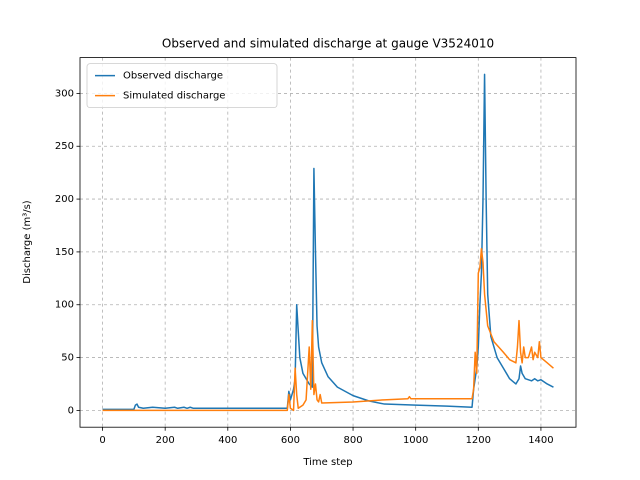  Describe the element at coordinates (67, 358) in the screenshot. I see `y-tick-label: 50` at that location.